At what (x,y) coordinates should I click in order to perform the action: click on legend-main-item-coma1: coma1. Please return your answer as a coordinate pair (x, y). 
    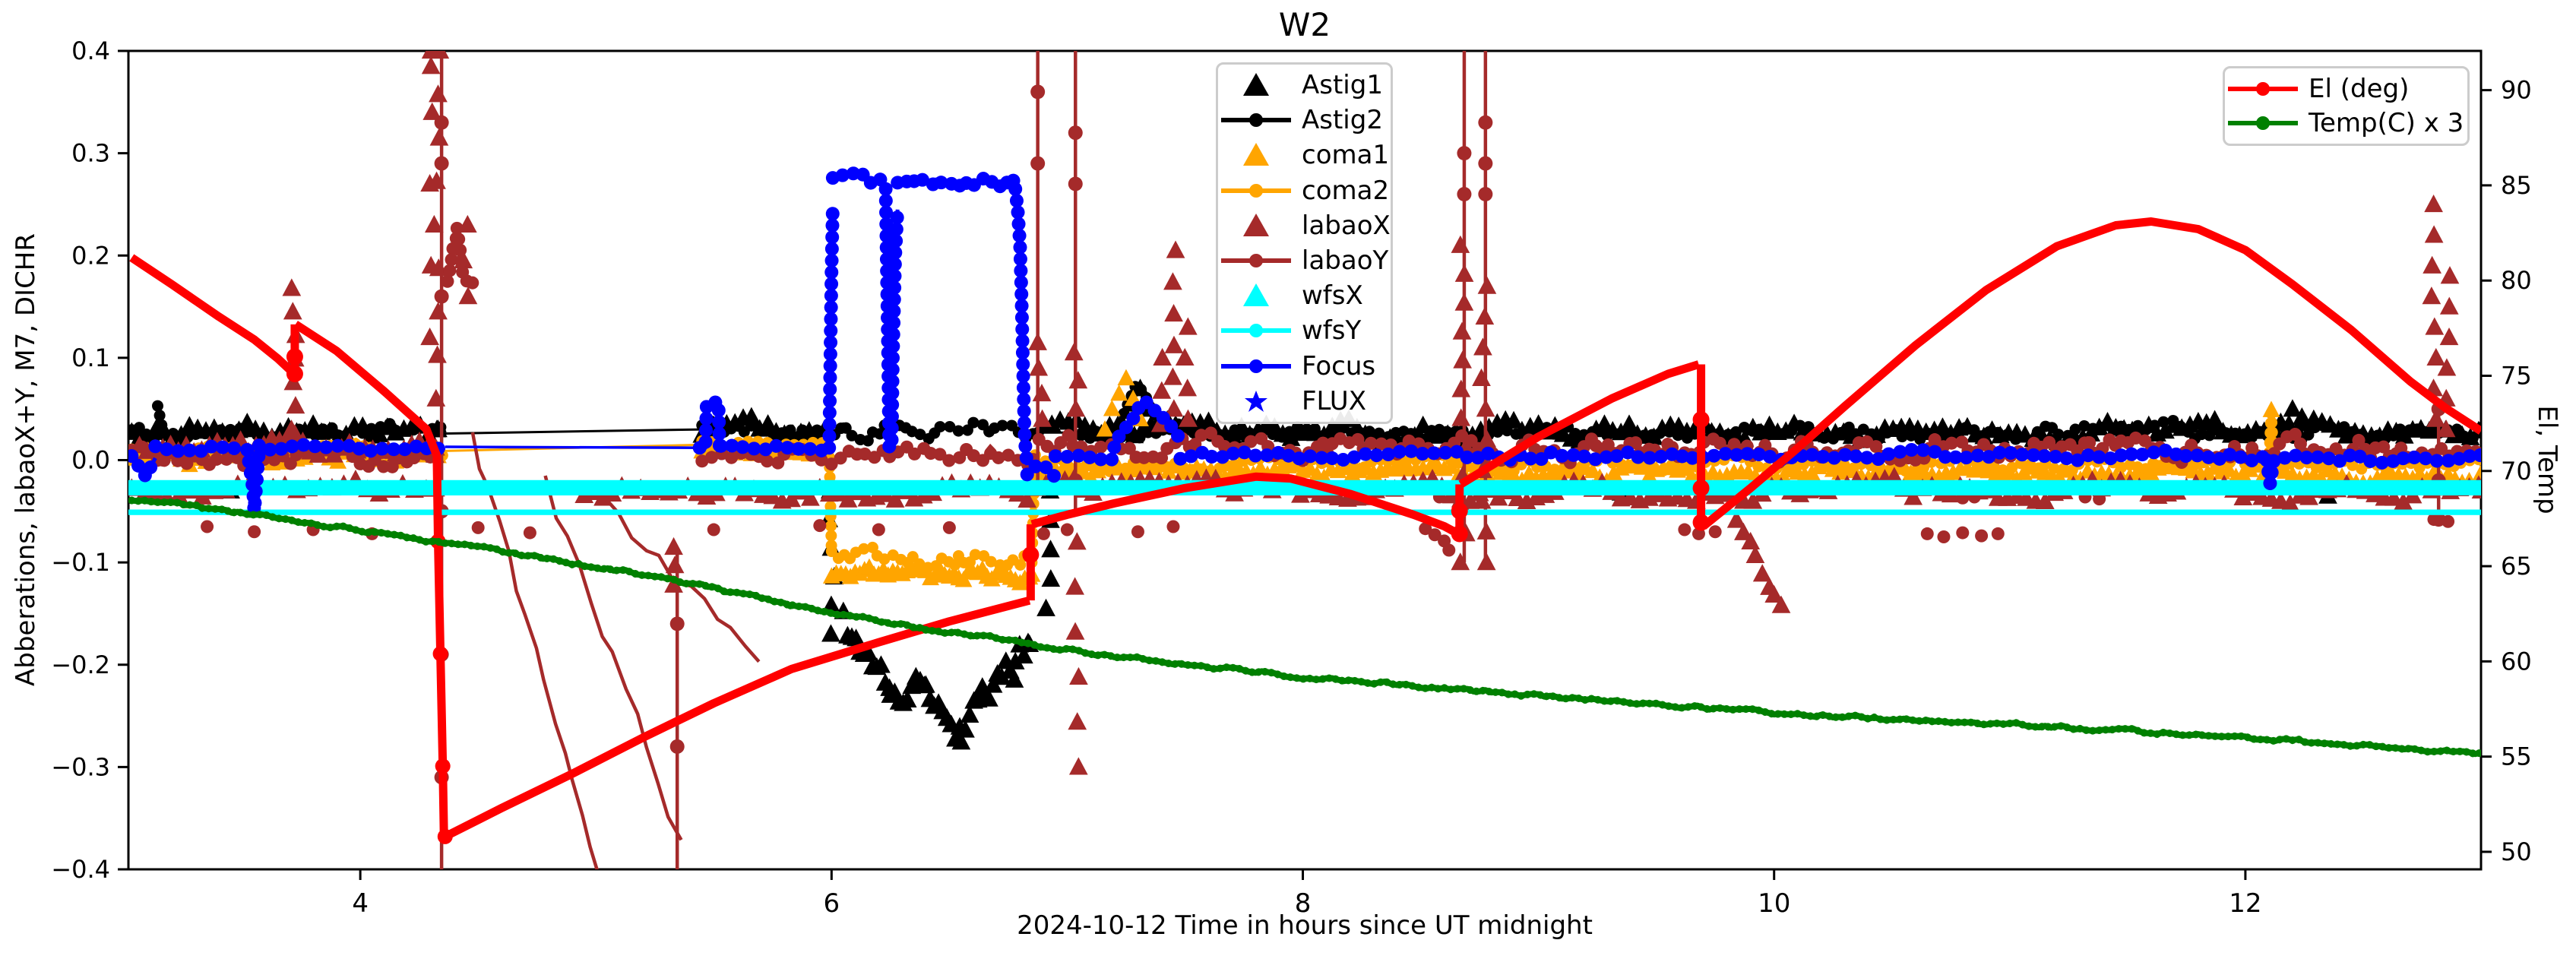
    Looking at the image, I should click on (1304, 155).